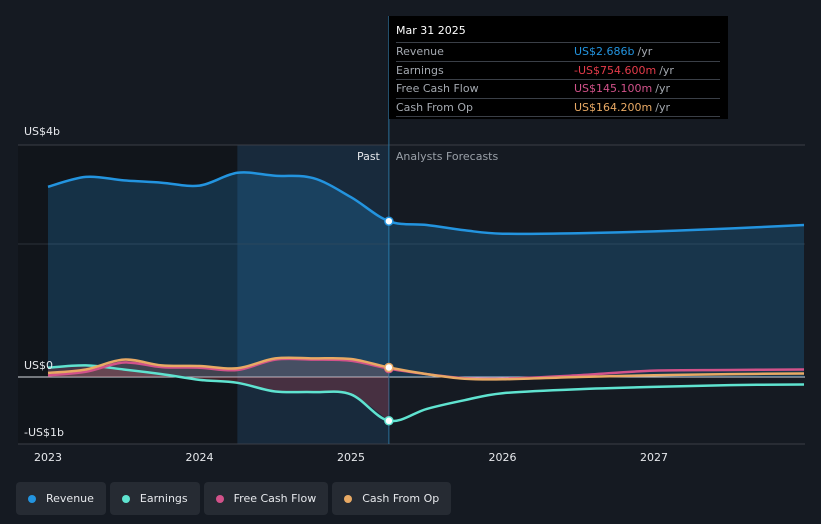  Describe the element at coordinates (426, 393) in the screenshot. I see `series-line-earnings` at that location.